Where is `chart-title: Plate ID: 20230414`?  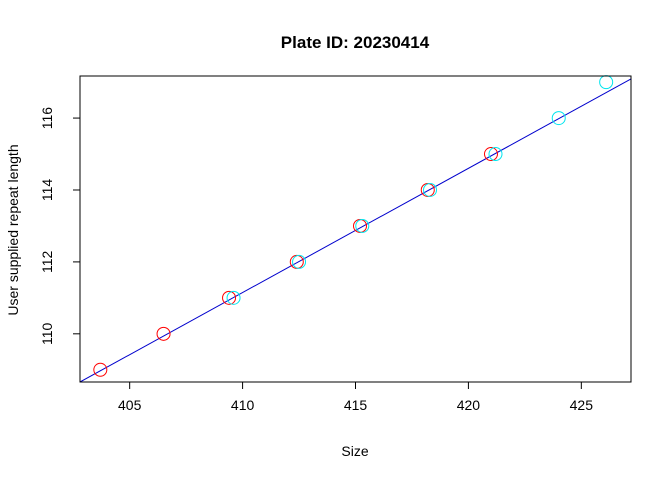
chart-title: Plate ID: 20230414 is located at coordinates (355, 42).